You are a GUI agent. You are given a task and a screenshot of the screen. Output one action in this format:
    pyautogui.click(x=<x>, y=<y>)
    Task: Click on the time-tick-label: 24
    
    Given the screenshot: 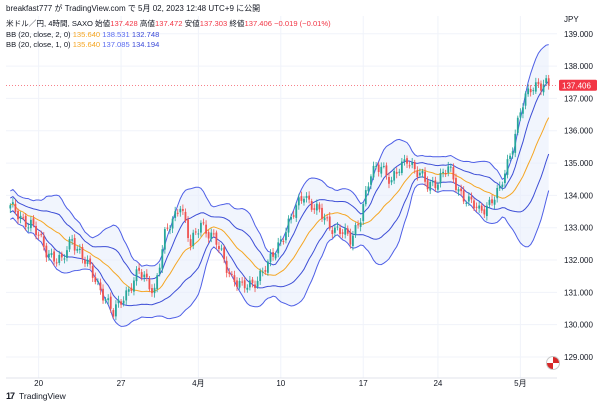 What is the action you would take?
    pyautogui.click(x=437, y=383)
    